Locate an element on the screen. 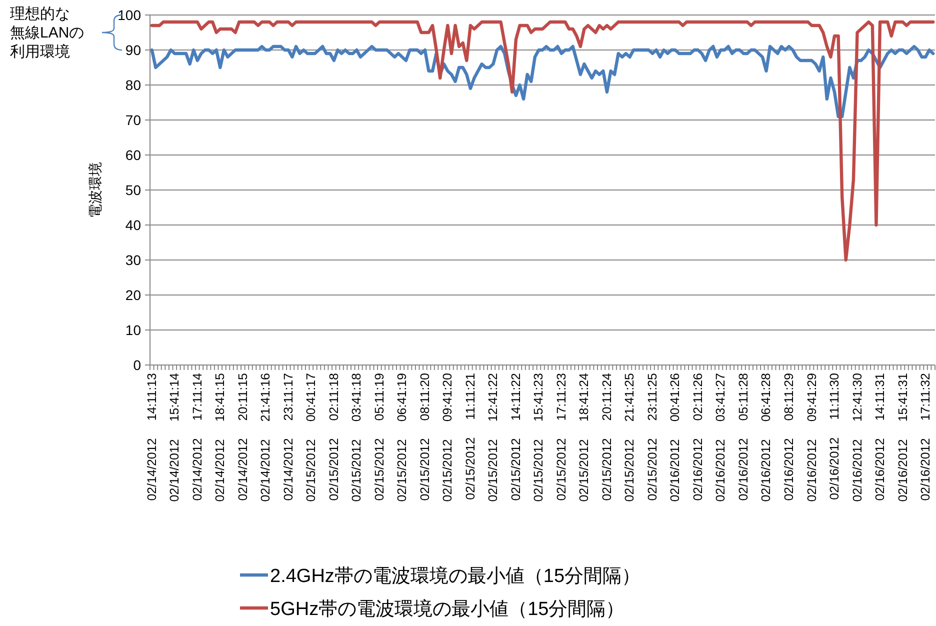 The height and width of the screenshot is (626, 936). x-tick-label: 02/16/2012 02:11:26 is located at coordinates (697, 436).